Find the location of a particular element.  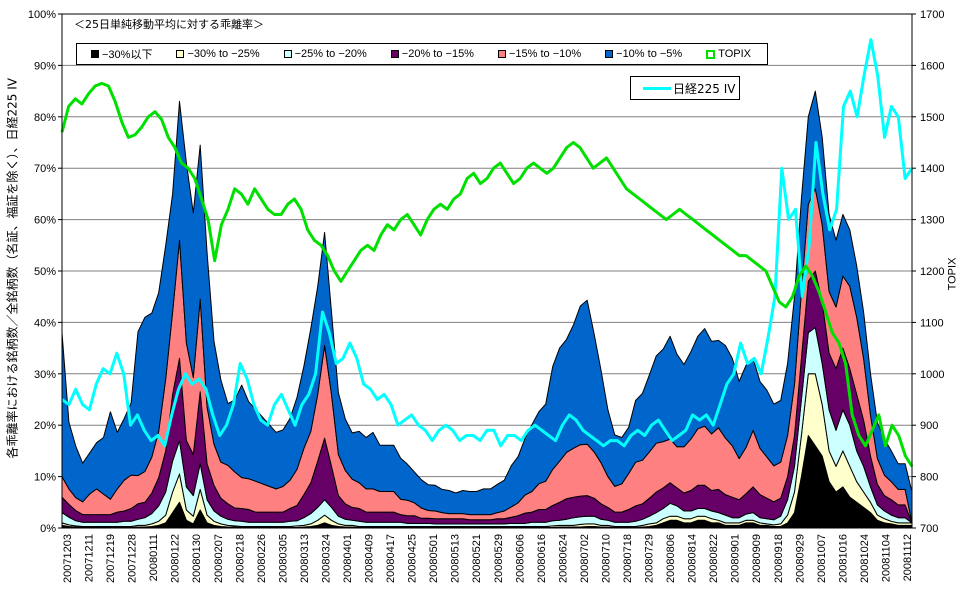

legend-item: −30%以下 is located at coordinates (121, 54).